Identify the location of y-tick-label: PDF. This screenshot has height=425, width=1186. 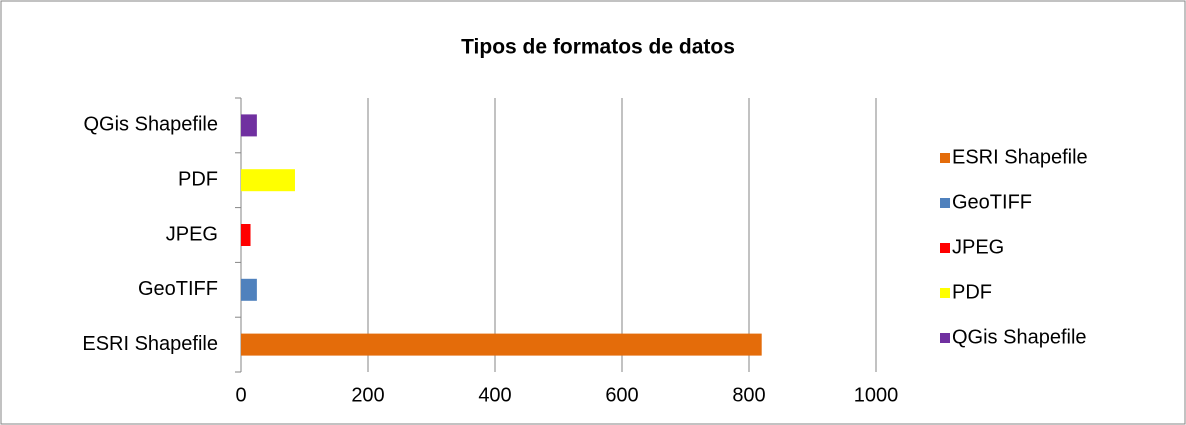
(198, 179).